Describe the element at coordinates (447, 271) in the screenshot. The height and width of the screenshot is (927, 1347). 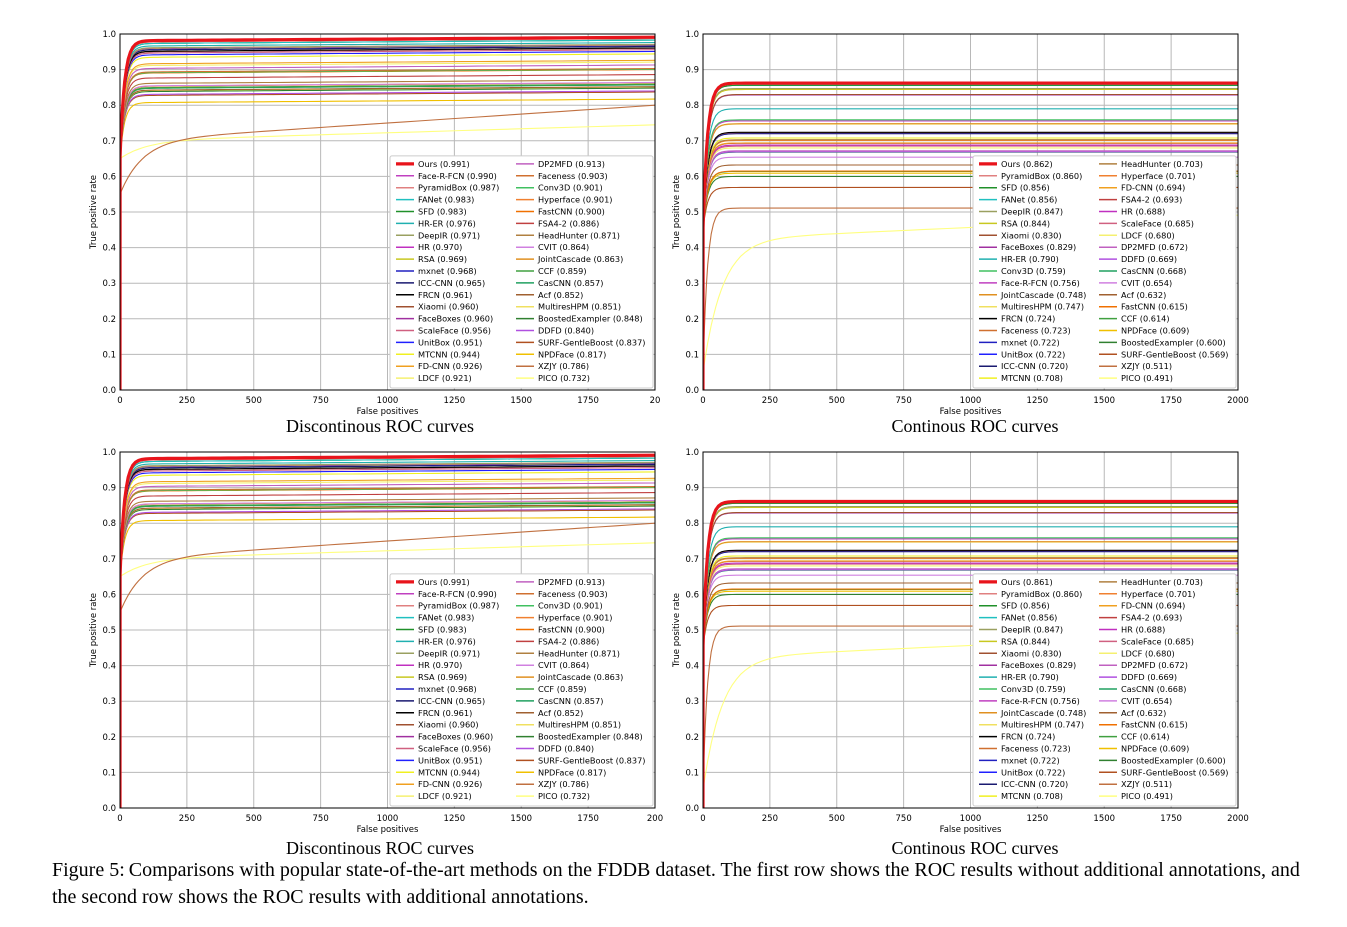
I see `legend-entry: mxnet (0.968)` at that location.